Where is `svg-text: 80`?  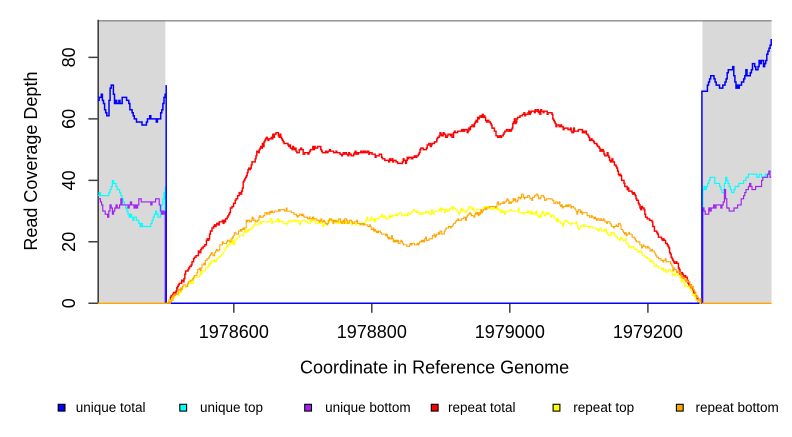 svg-text: 80 is located at coordinates (69, 57).